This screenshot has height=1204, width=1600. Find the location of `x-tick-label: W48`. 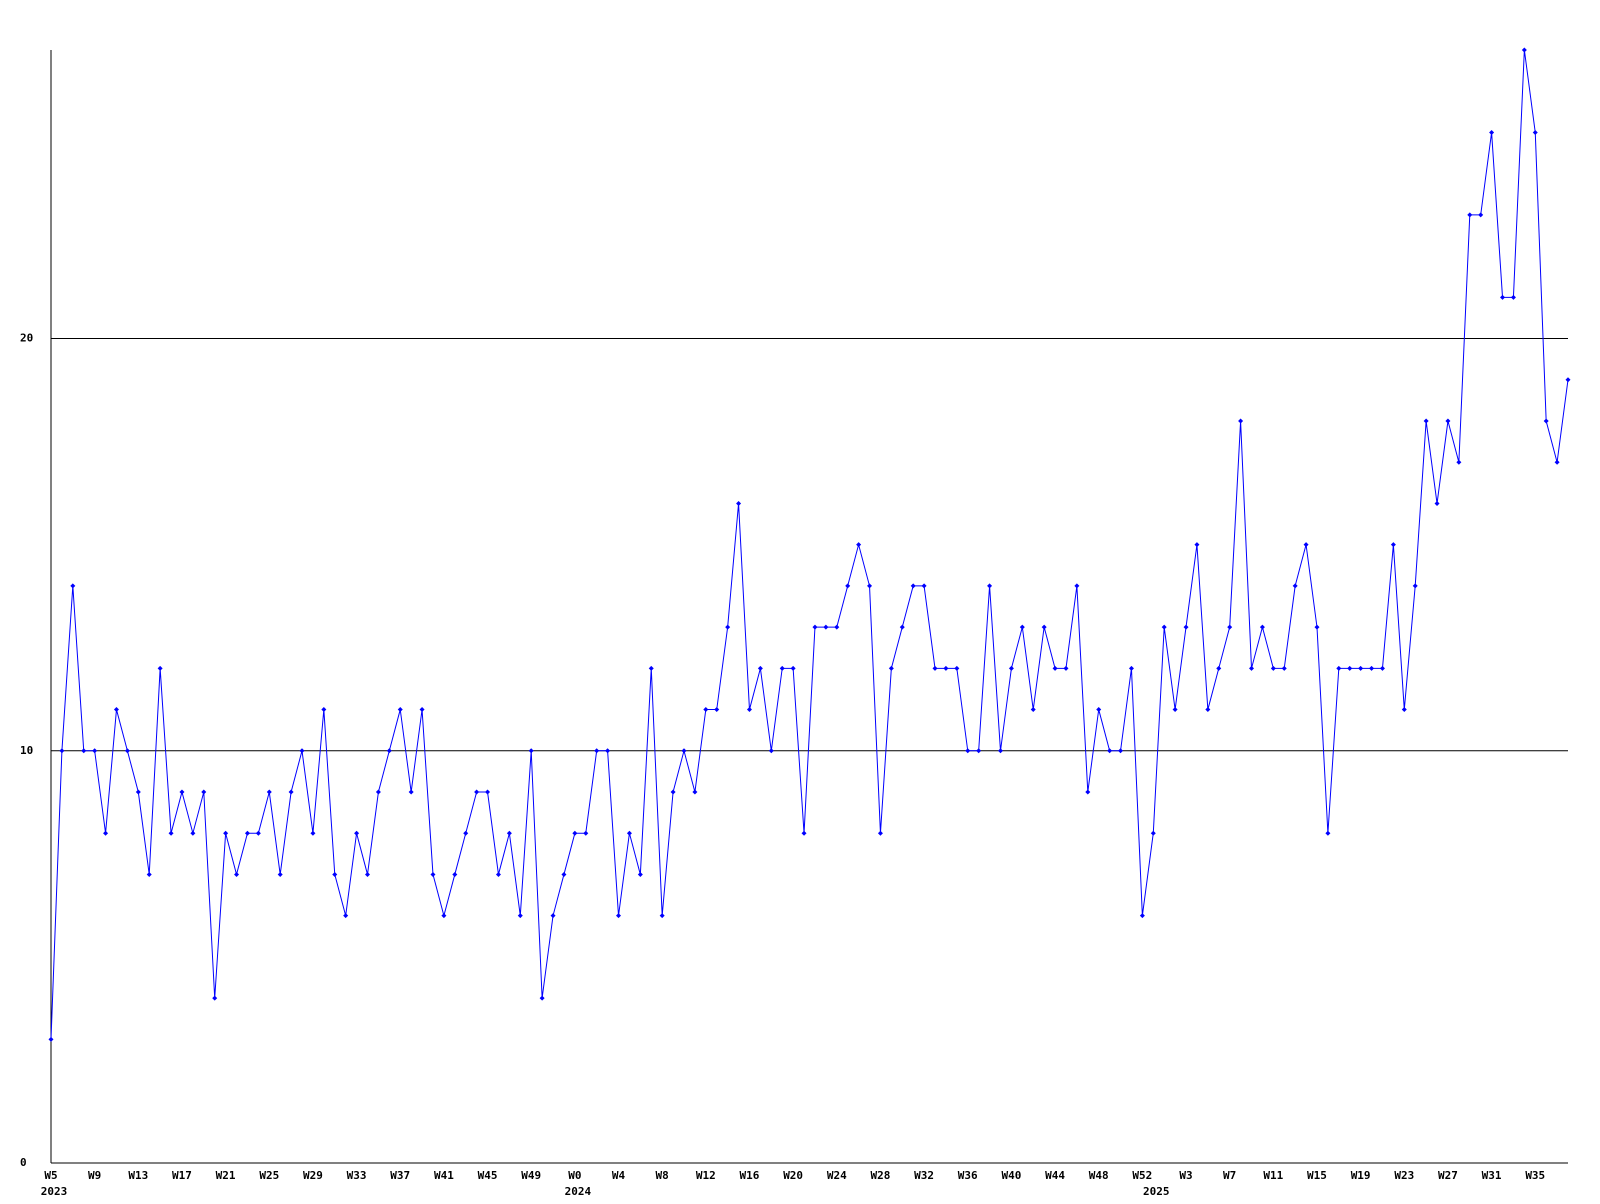

x-tick-label: W48 is located at coordinates (1099, 1175).